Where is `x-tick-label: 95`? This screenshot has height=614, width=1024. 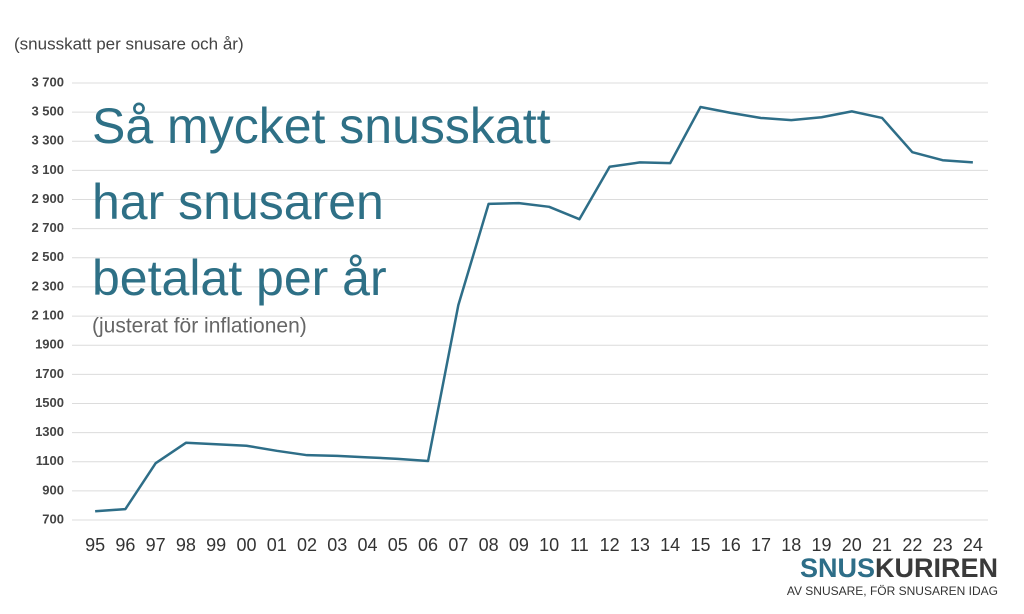
x-tick-label: 95 is located at coordinates (95, 545).